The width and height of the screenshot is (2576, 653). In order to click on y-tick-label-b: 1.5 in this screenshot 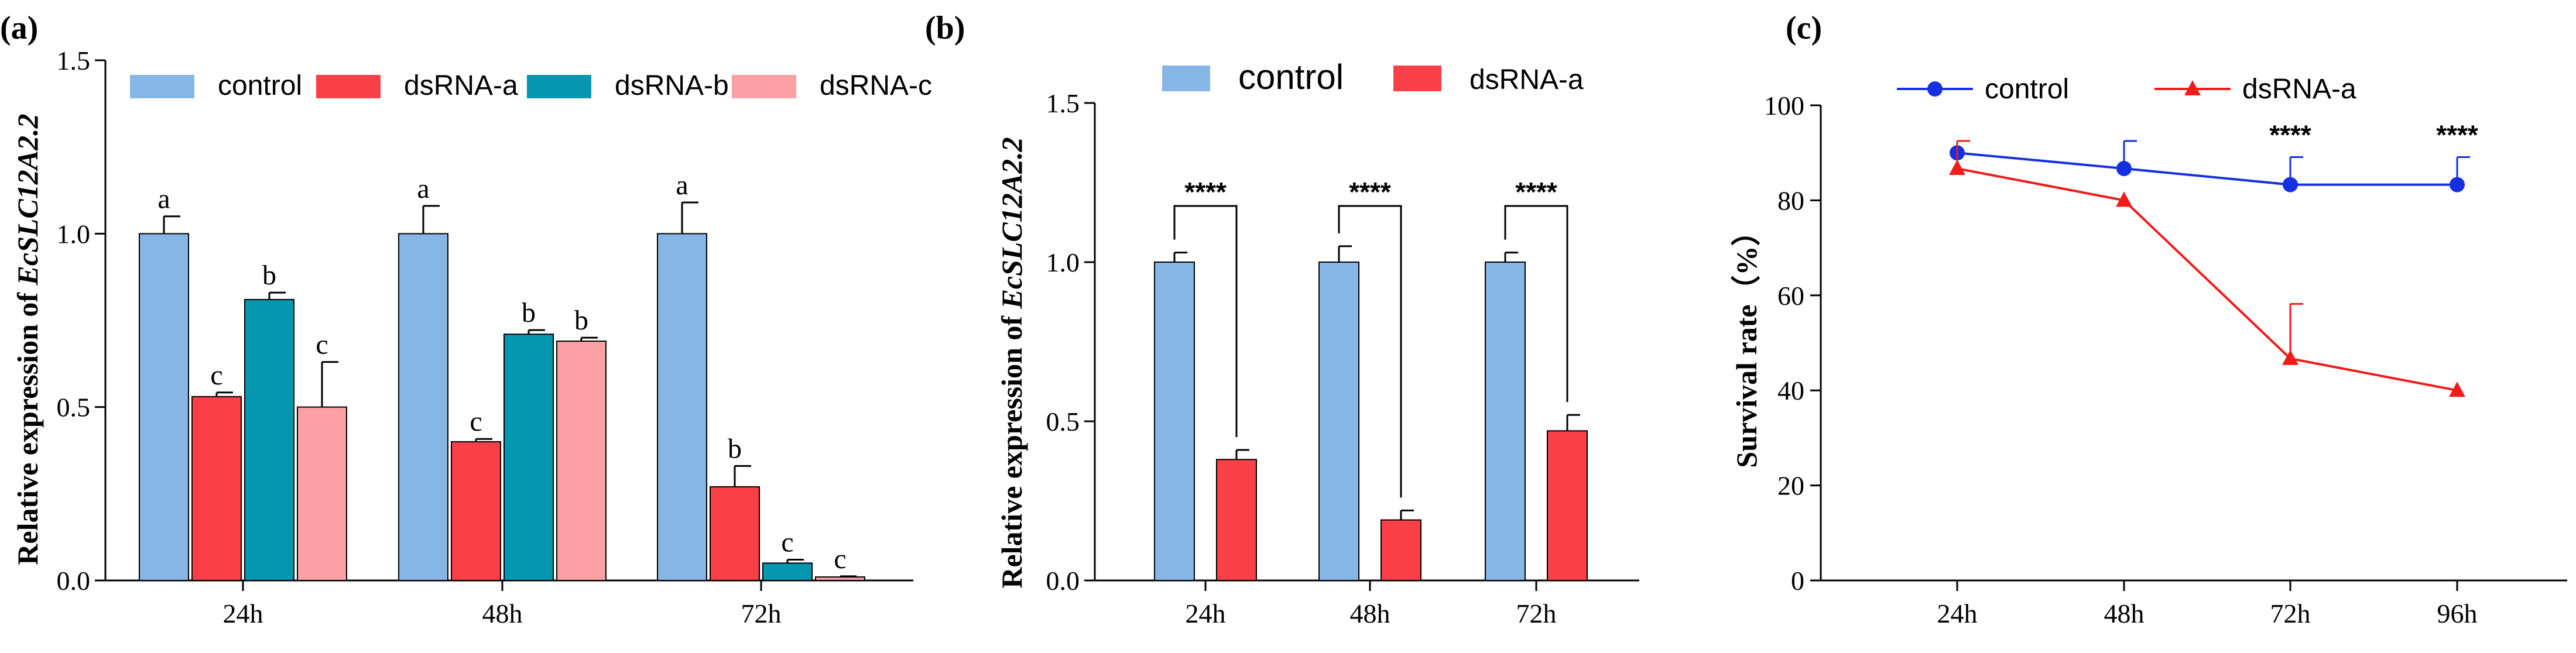, I will do `click(1063, 103)`.